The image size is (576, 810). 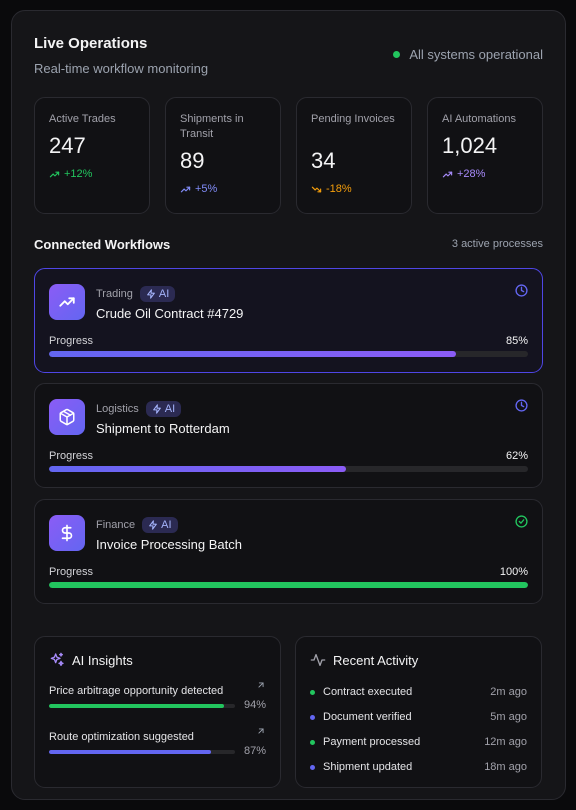 What do you see at coordinates (367, 717) in the screenshot?
I see `activity-text: Document verified` at bounding box center [367, 717].